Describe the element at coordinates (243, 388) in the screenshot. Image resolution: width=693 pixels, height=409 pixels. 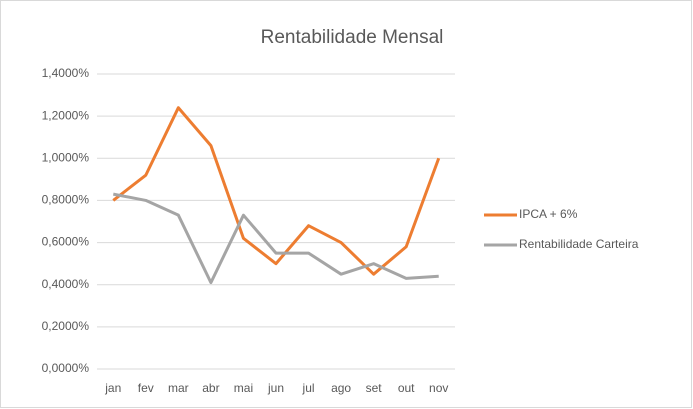
I see `x-tick-label: mai` at that location.